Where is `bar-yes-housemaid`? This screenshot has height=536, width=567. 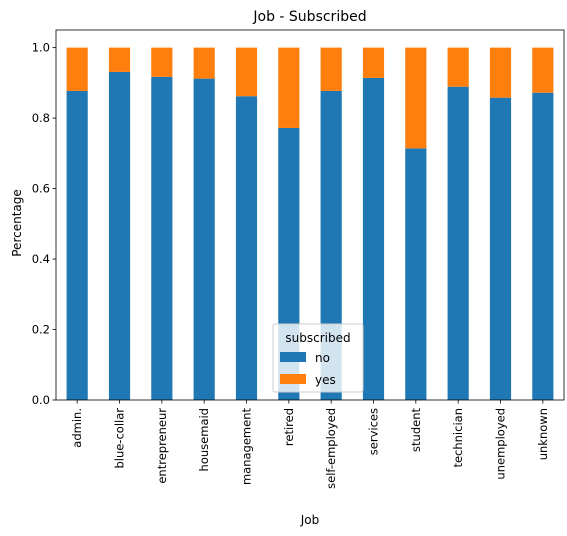
bar-yes-housemaid is located at coordinates (204, 63).